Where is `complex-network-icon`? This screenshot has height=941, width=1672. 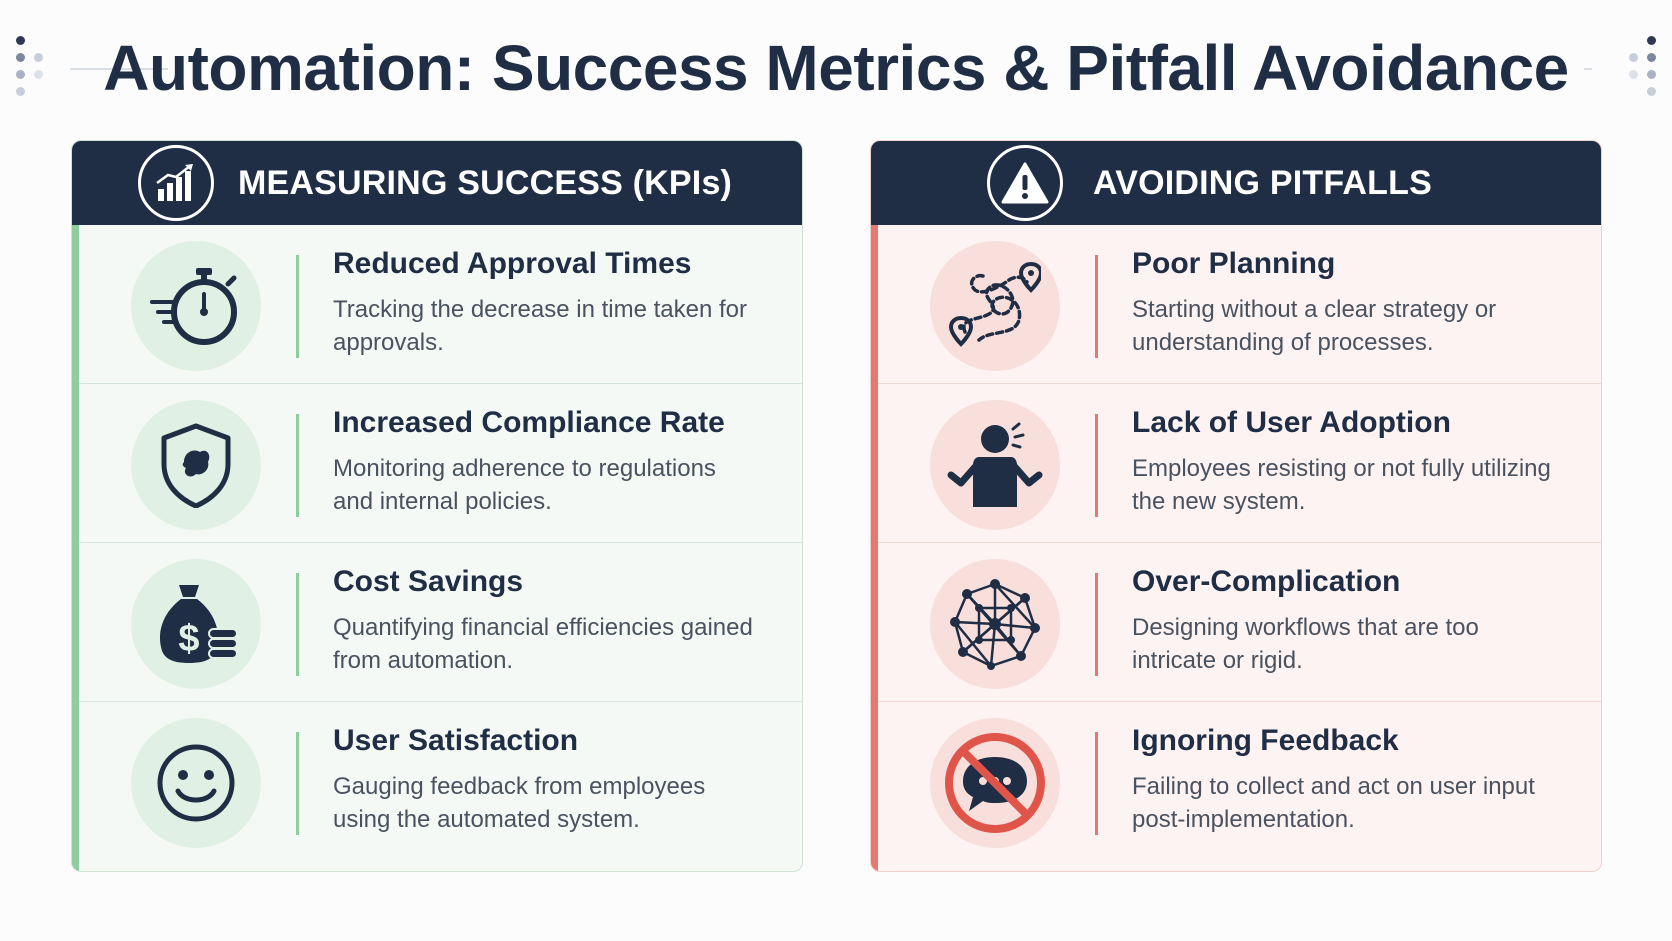
complex-network-icon is located at coordinates (995, 624).